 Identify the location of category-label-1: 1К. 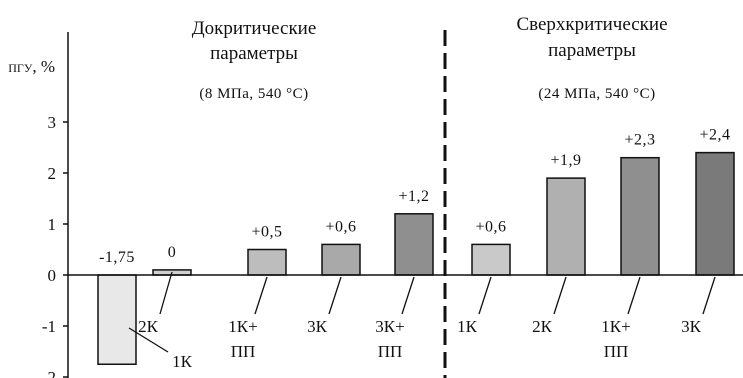
(182, 361).